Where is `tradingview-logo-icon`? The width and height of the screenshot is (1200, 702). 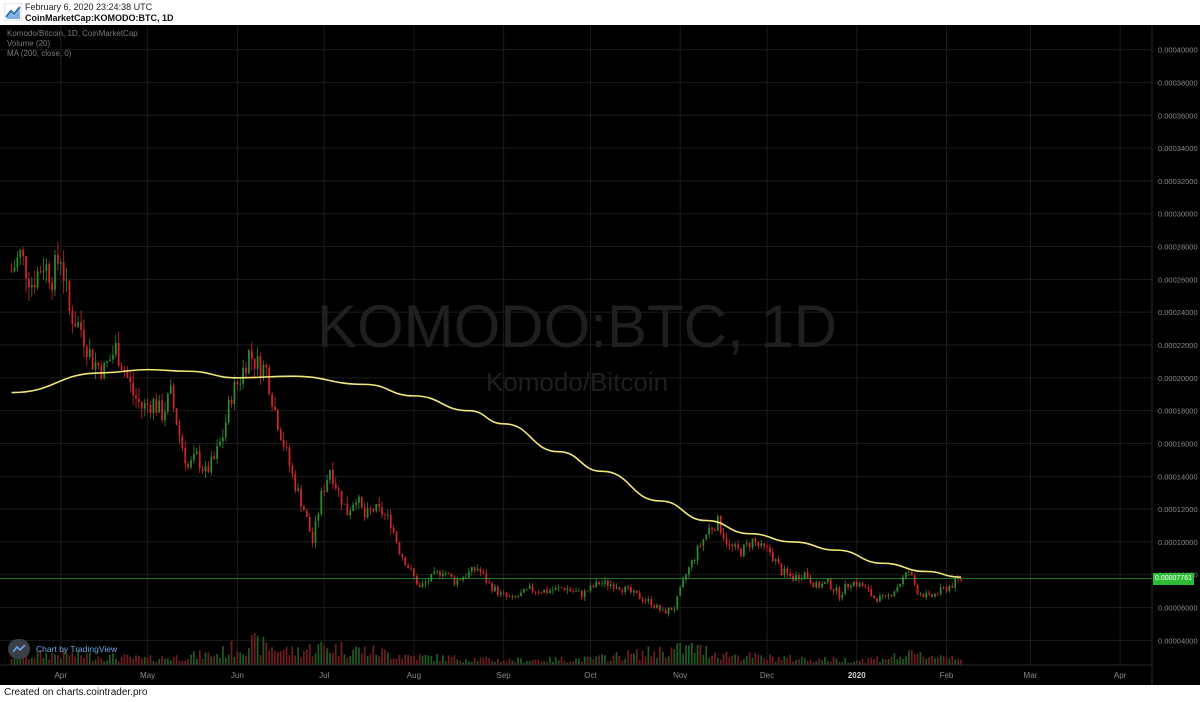 tradingview-logo-icon is located at coordinates (13, 12).